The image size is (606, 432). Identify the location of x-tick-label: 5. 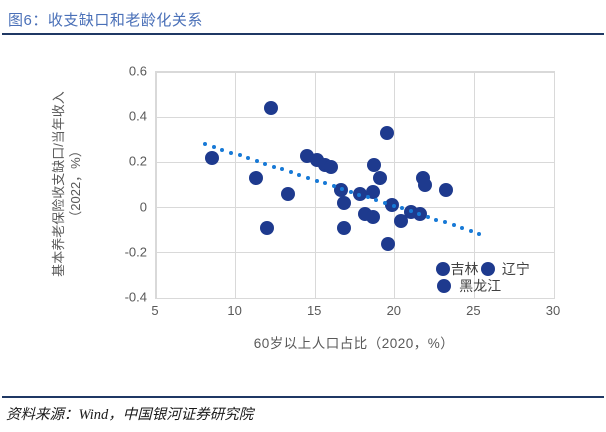
(155, 310).